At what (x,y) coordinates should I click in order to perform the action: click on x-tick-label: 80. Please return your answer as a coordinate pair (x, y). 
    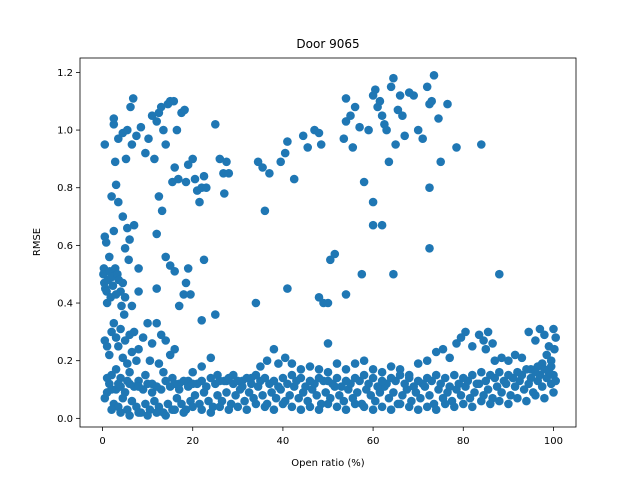
    Looking at the image, I should click on (463, 441).